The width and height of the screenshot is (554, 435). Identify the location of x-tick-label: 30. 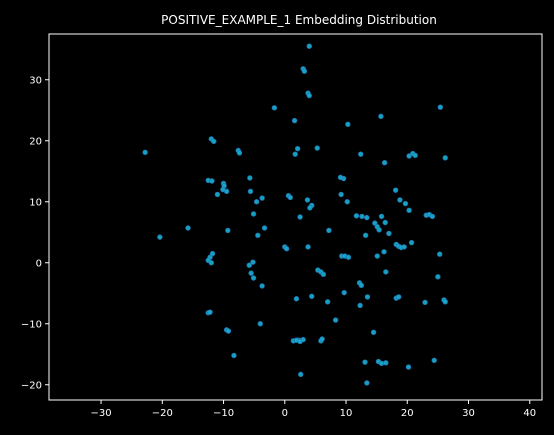
(468, 413).